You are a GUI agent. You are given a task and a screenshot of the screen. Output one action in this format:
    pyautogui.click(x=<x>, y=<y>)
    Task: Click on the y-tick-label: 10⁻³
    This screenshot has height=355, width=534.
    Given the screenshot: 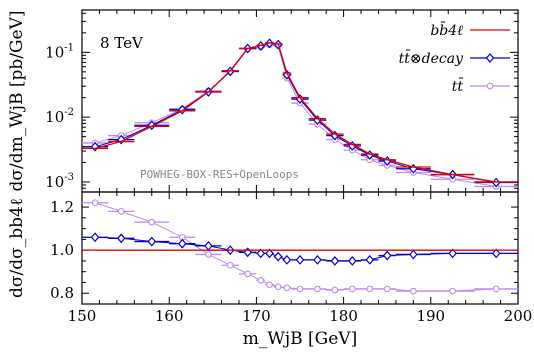 What is the action you would take?
    pyautogui.click(x=59, y=181)
    